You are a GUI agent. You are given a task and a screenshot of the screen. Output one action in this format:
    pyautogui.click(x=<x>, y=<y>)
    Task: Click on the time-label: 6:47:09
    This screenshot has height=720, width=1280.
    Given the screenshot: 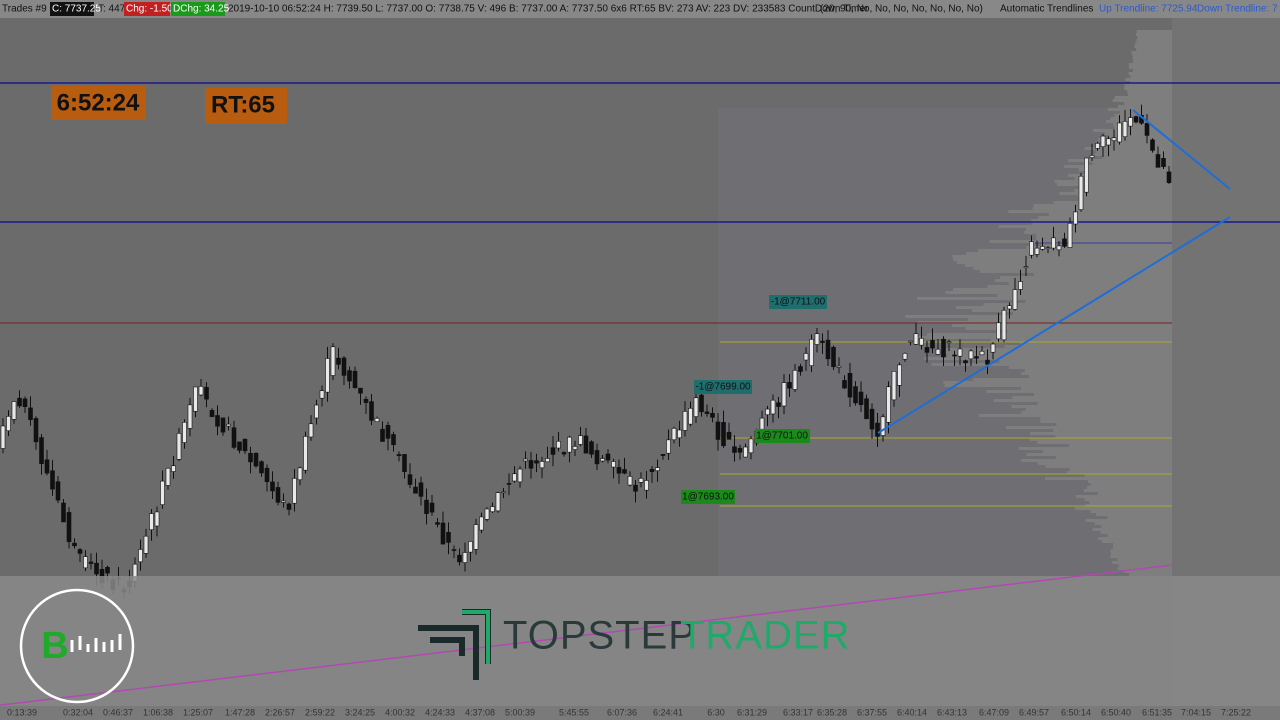 What is the action you would take?
    pyautogui.click(x=994, y=712)
    